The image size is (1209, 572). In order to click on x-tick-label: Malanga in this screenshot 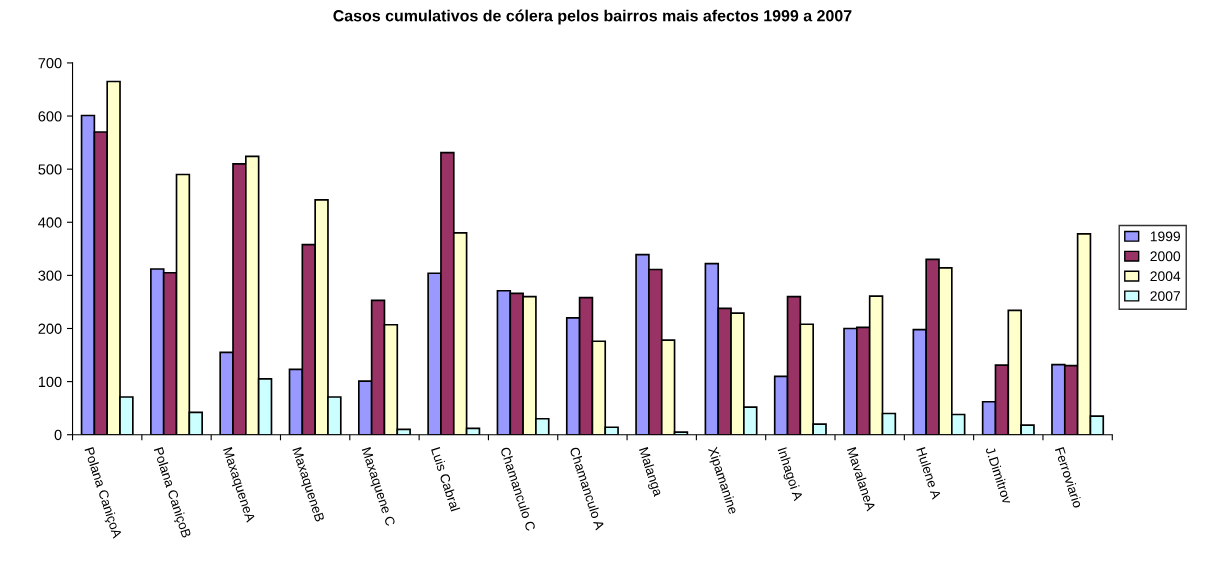, I will do `click(650, 472)`.